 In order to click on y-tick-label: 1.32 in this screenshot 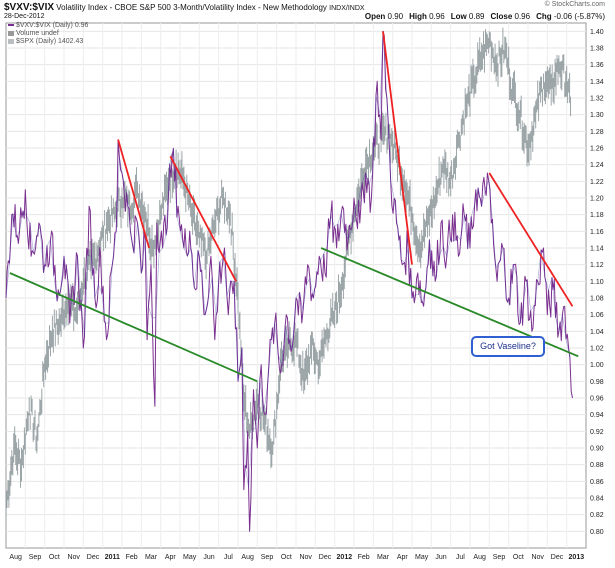, I will do `click(597, 99)`.